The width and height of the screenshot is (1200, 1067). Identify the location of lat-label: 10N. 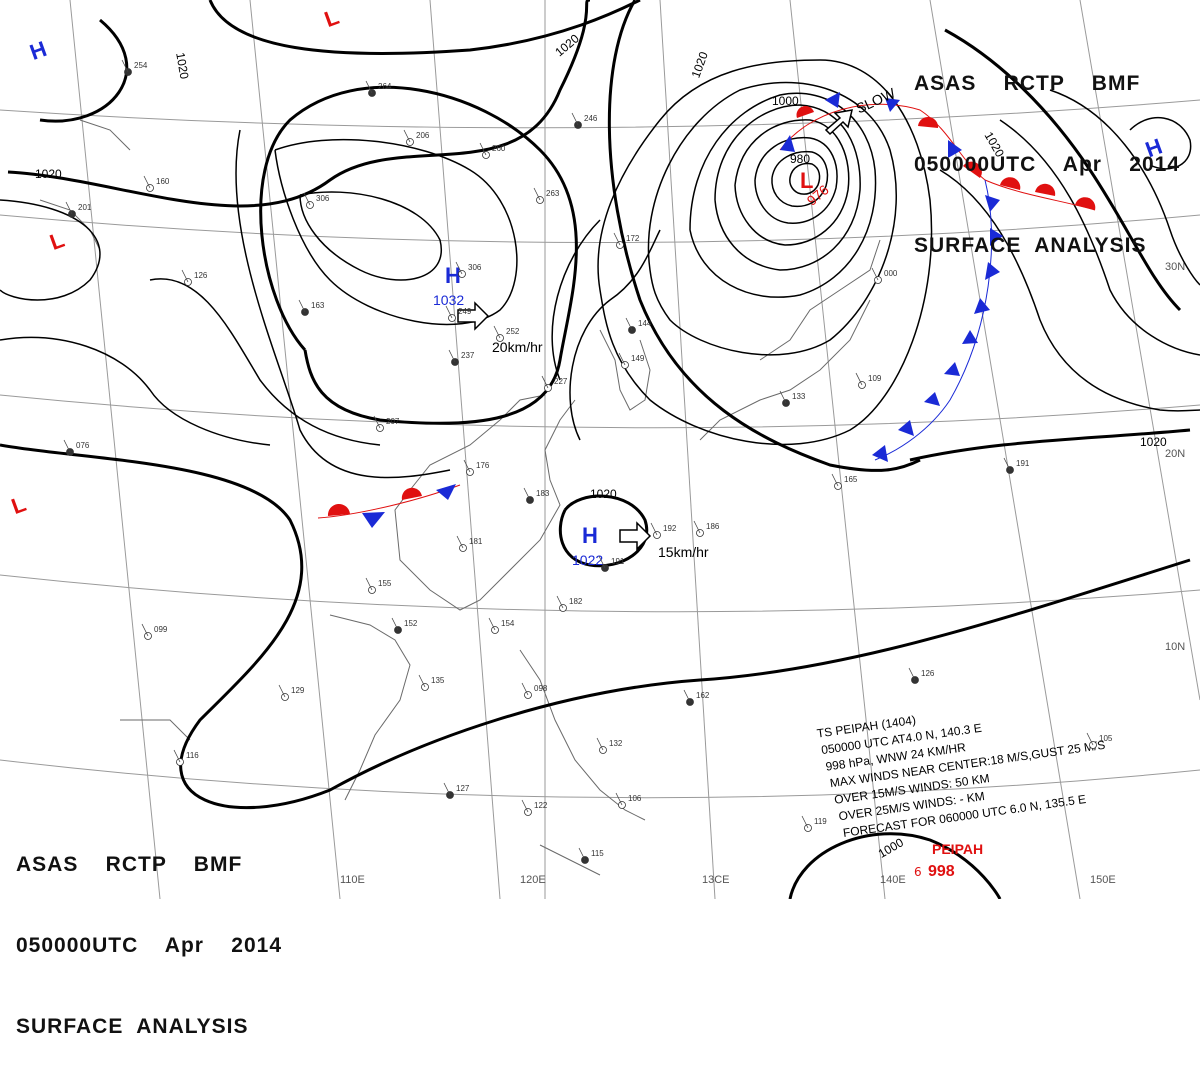
(1175, 647).